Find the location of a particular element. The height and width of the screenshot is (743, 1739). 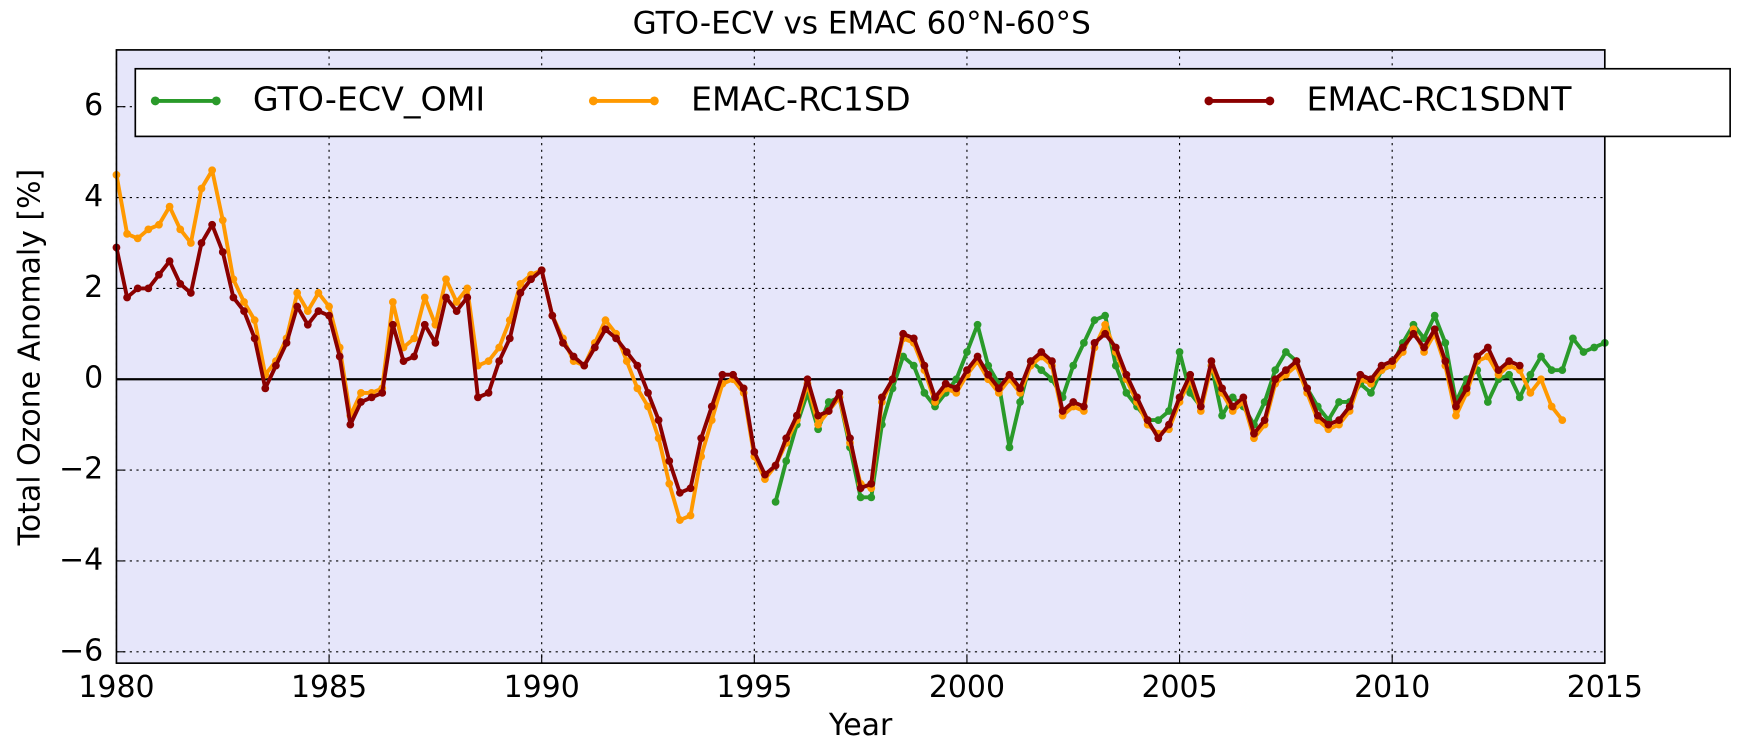

legend-box is located at coordinates (932, 102).